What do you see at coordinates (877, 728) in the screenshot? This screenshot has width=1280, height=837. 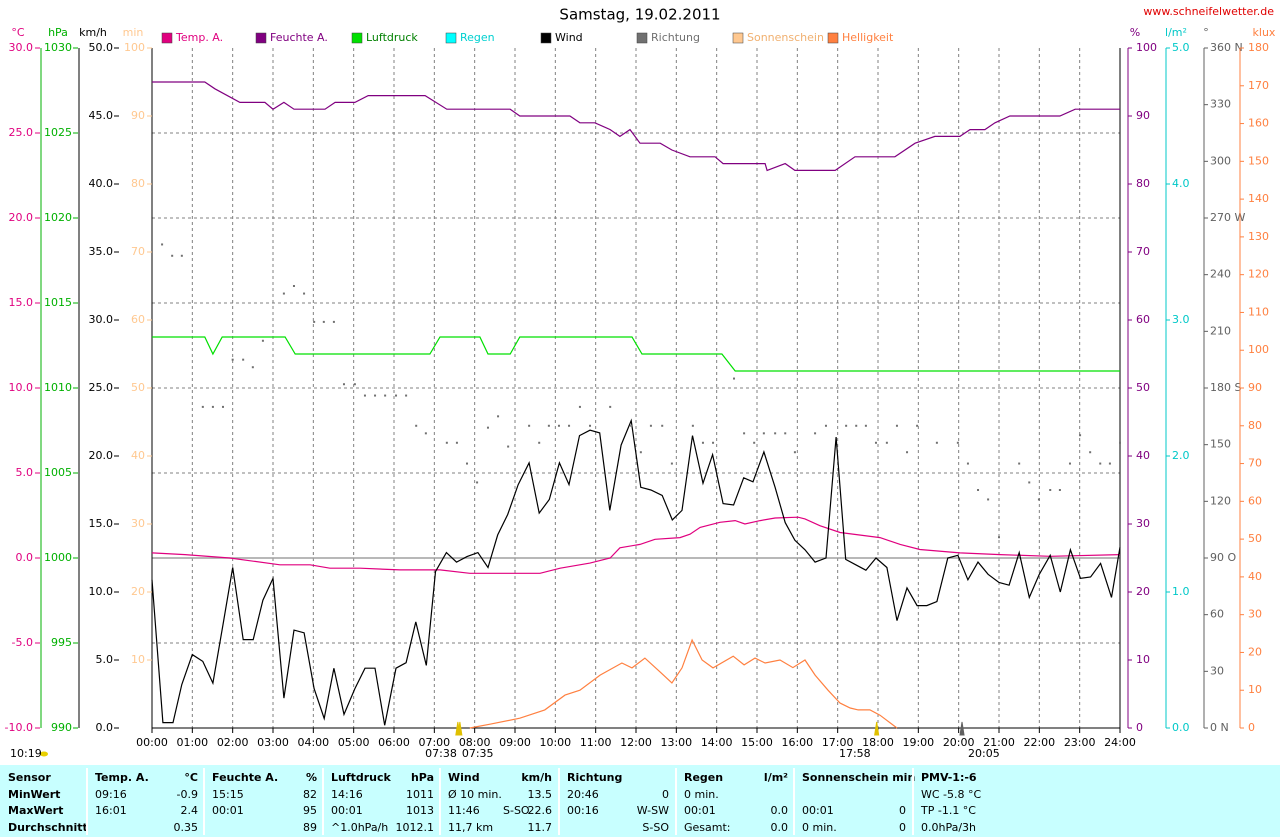 I see `time-marker` at bounding box center [877, 728].